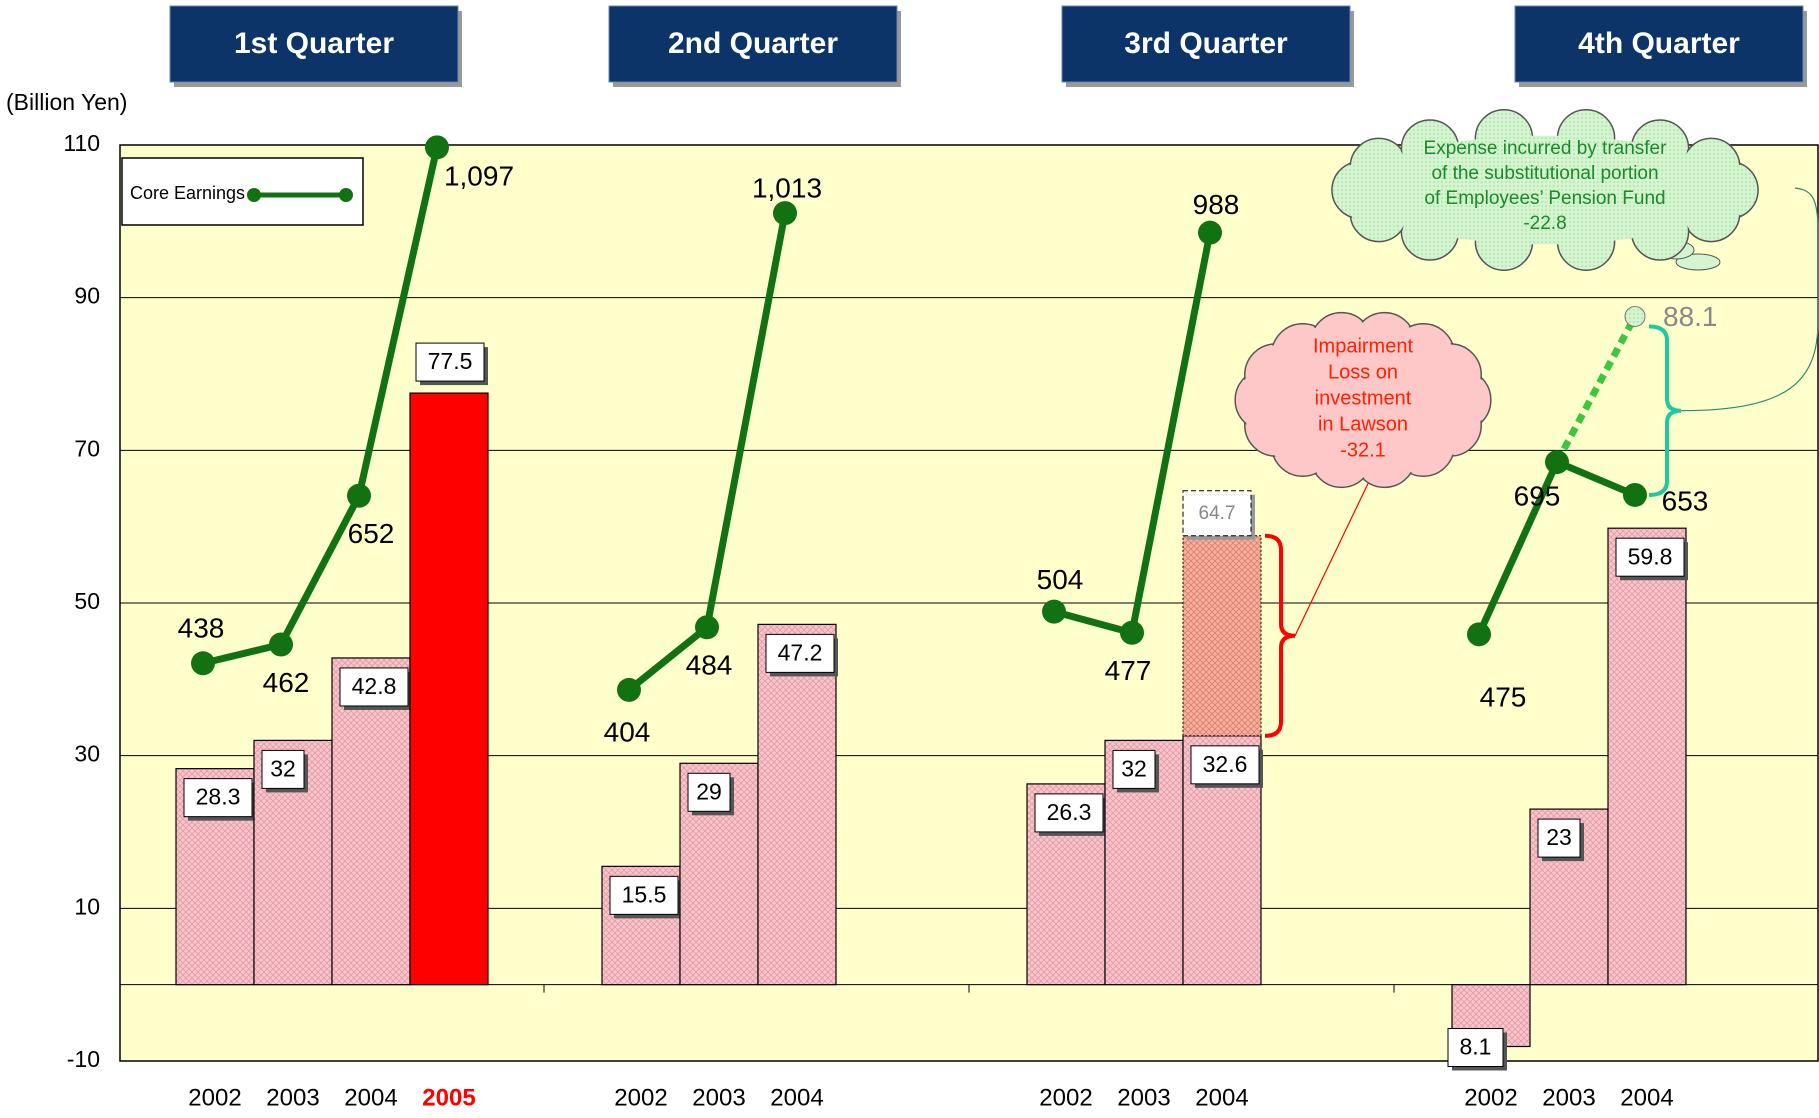 This screenshot has width=1819, height=1118. I want to click on before-box, so click(1217, 513).